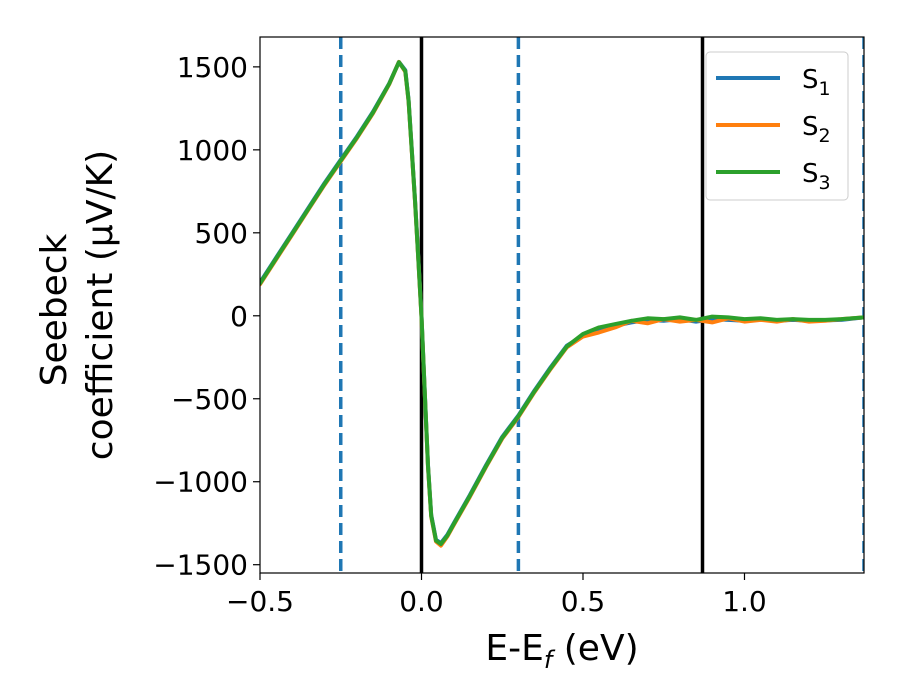 This screenshot has height=700, width=900. I want to click on x-axis: −0.5 0.0 0.5 1.0, so click(496, 595).